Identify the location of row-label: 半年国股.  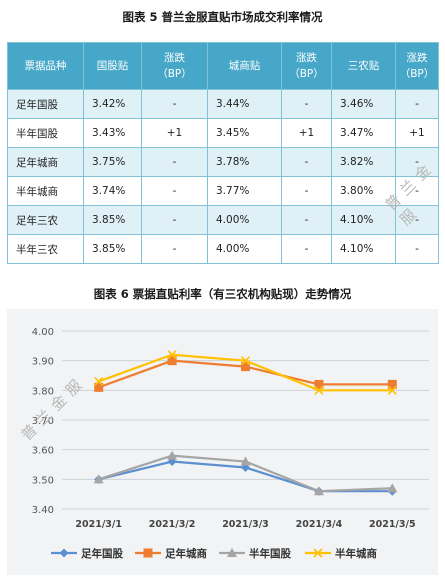
(45, 133).